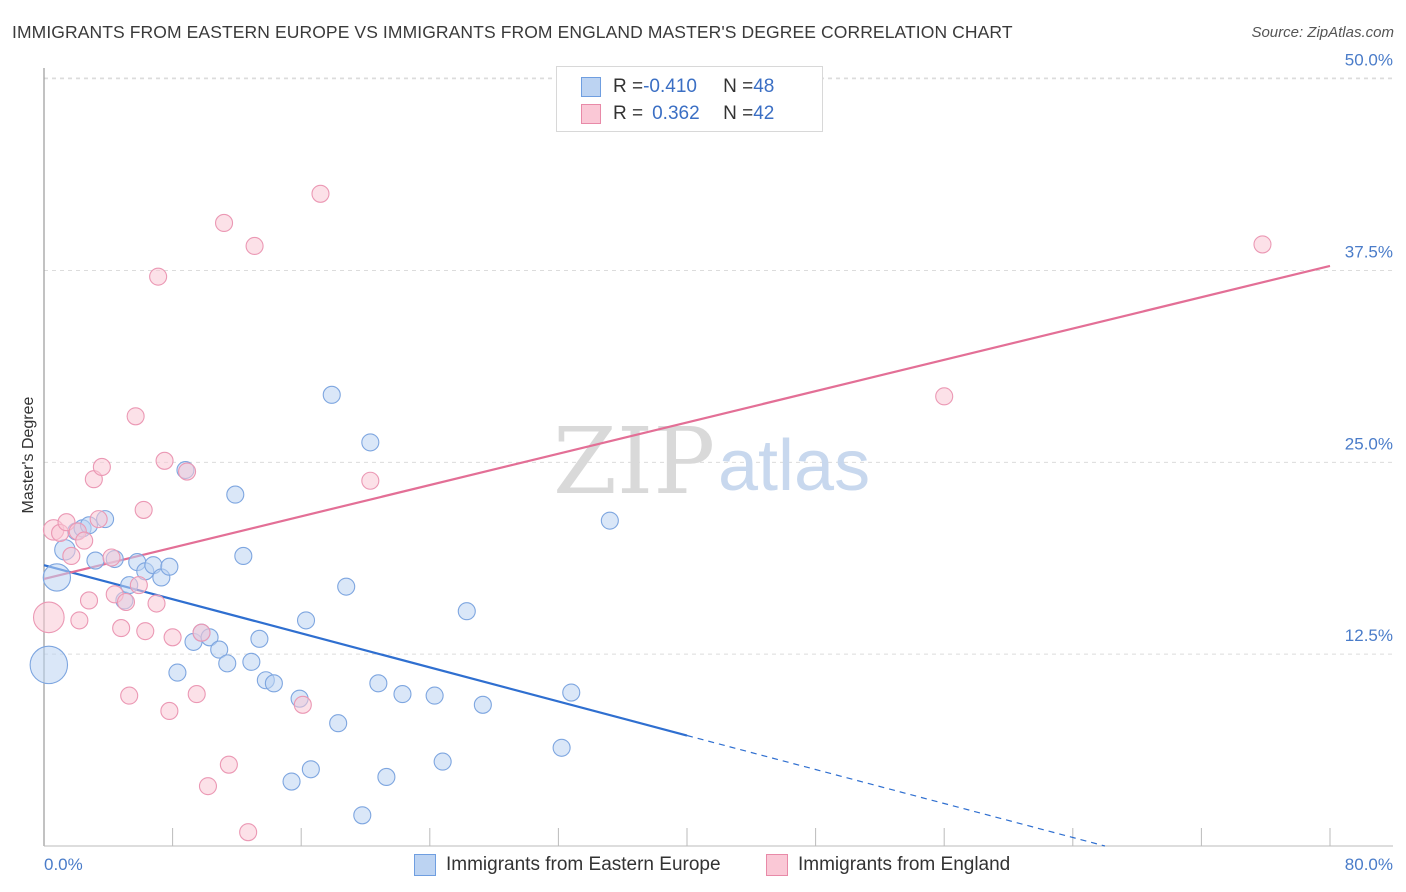 This screenshot has width=1406, height=892. Describe the element at coordinates (1369, 348) in the screenshot. I see `y-tick-labels: 12.5% 25.0% 37.5% 50.0%` at that location.